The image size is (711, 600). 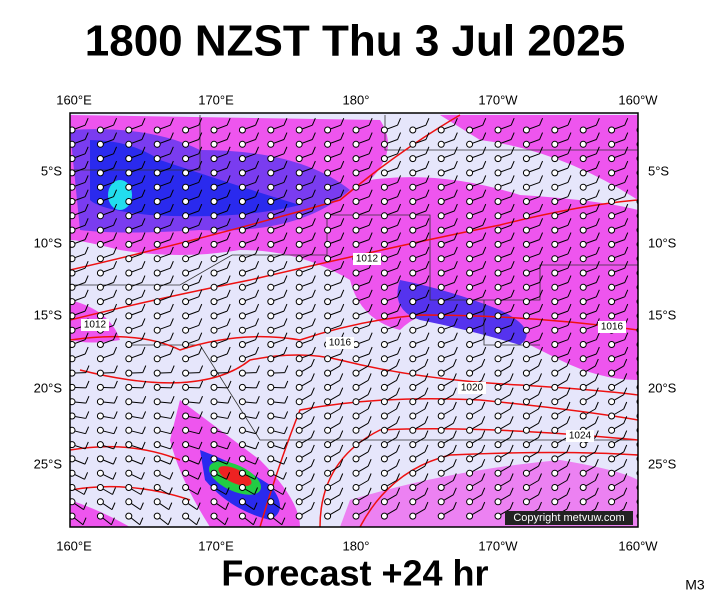 What do you see at coordinates (498, 545) in the screenshot?
I see `lon-label: 170°W` at bounding box center [498, 545].